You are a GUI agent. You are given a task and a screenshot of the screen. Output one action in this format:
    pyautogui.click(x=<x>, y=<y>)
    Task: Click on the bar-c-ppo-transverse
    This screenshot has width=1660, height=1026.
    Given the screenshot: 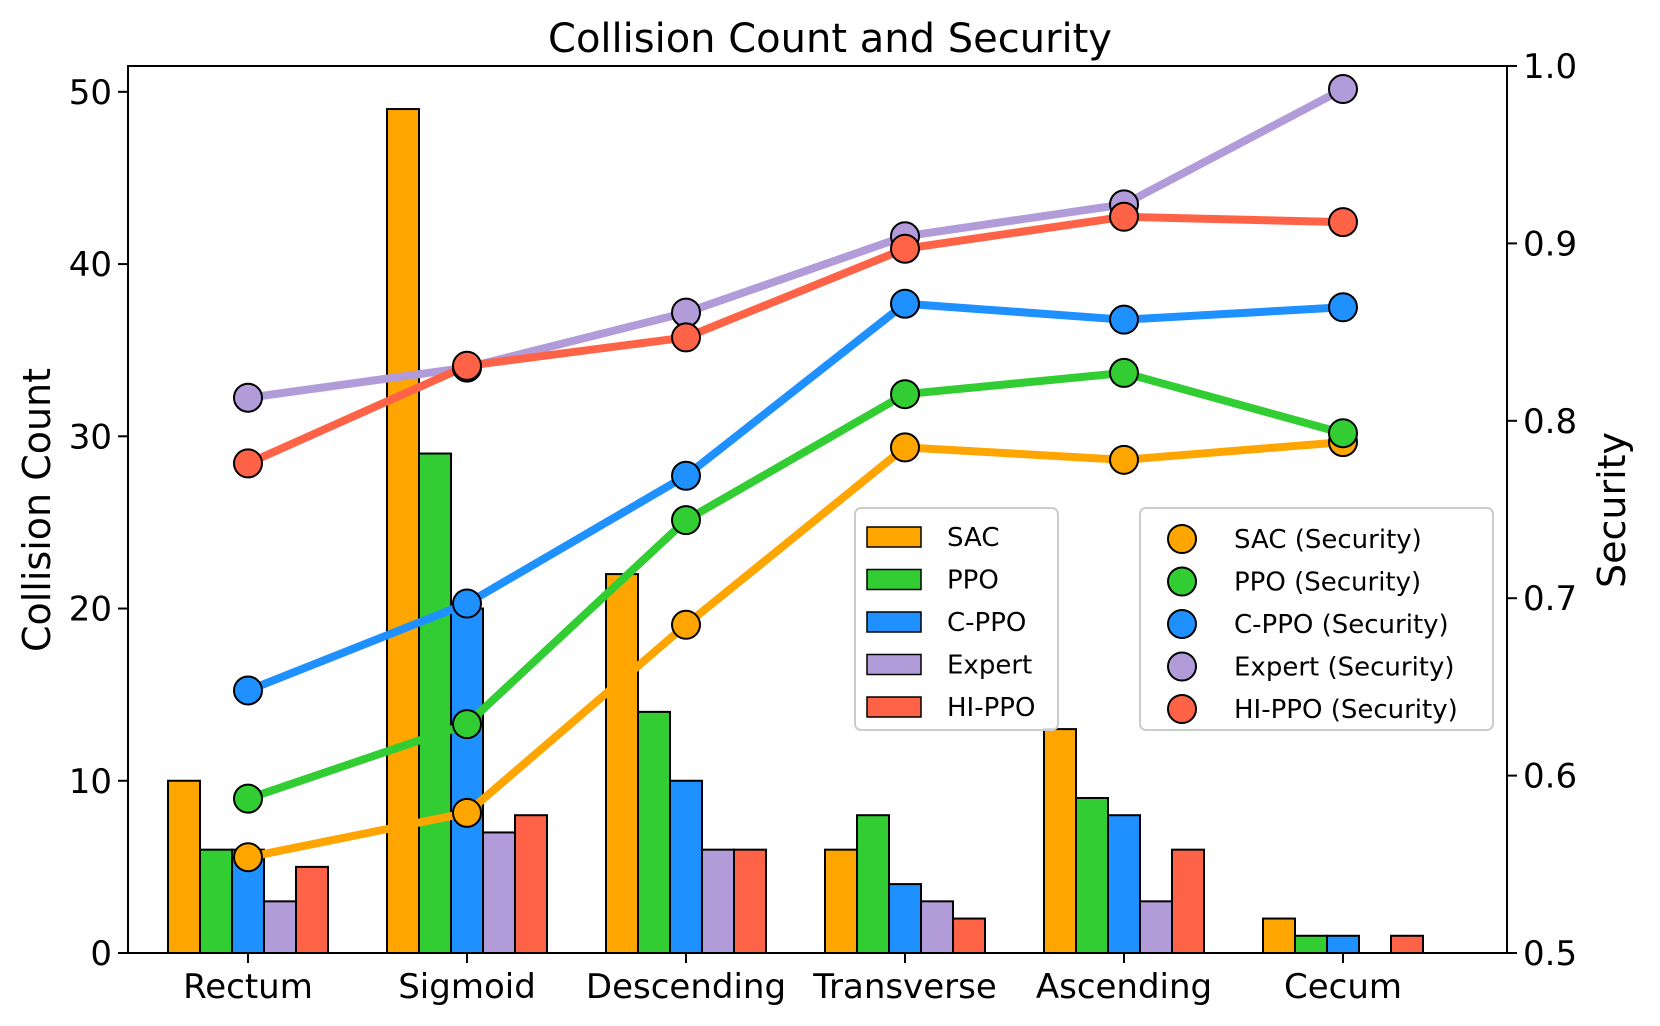 What is the action you would take?
    pyautogui.click(x=905, y=919)
    